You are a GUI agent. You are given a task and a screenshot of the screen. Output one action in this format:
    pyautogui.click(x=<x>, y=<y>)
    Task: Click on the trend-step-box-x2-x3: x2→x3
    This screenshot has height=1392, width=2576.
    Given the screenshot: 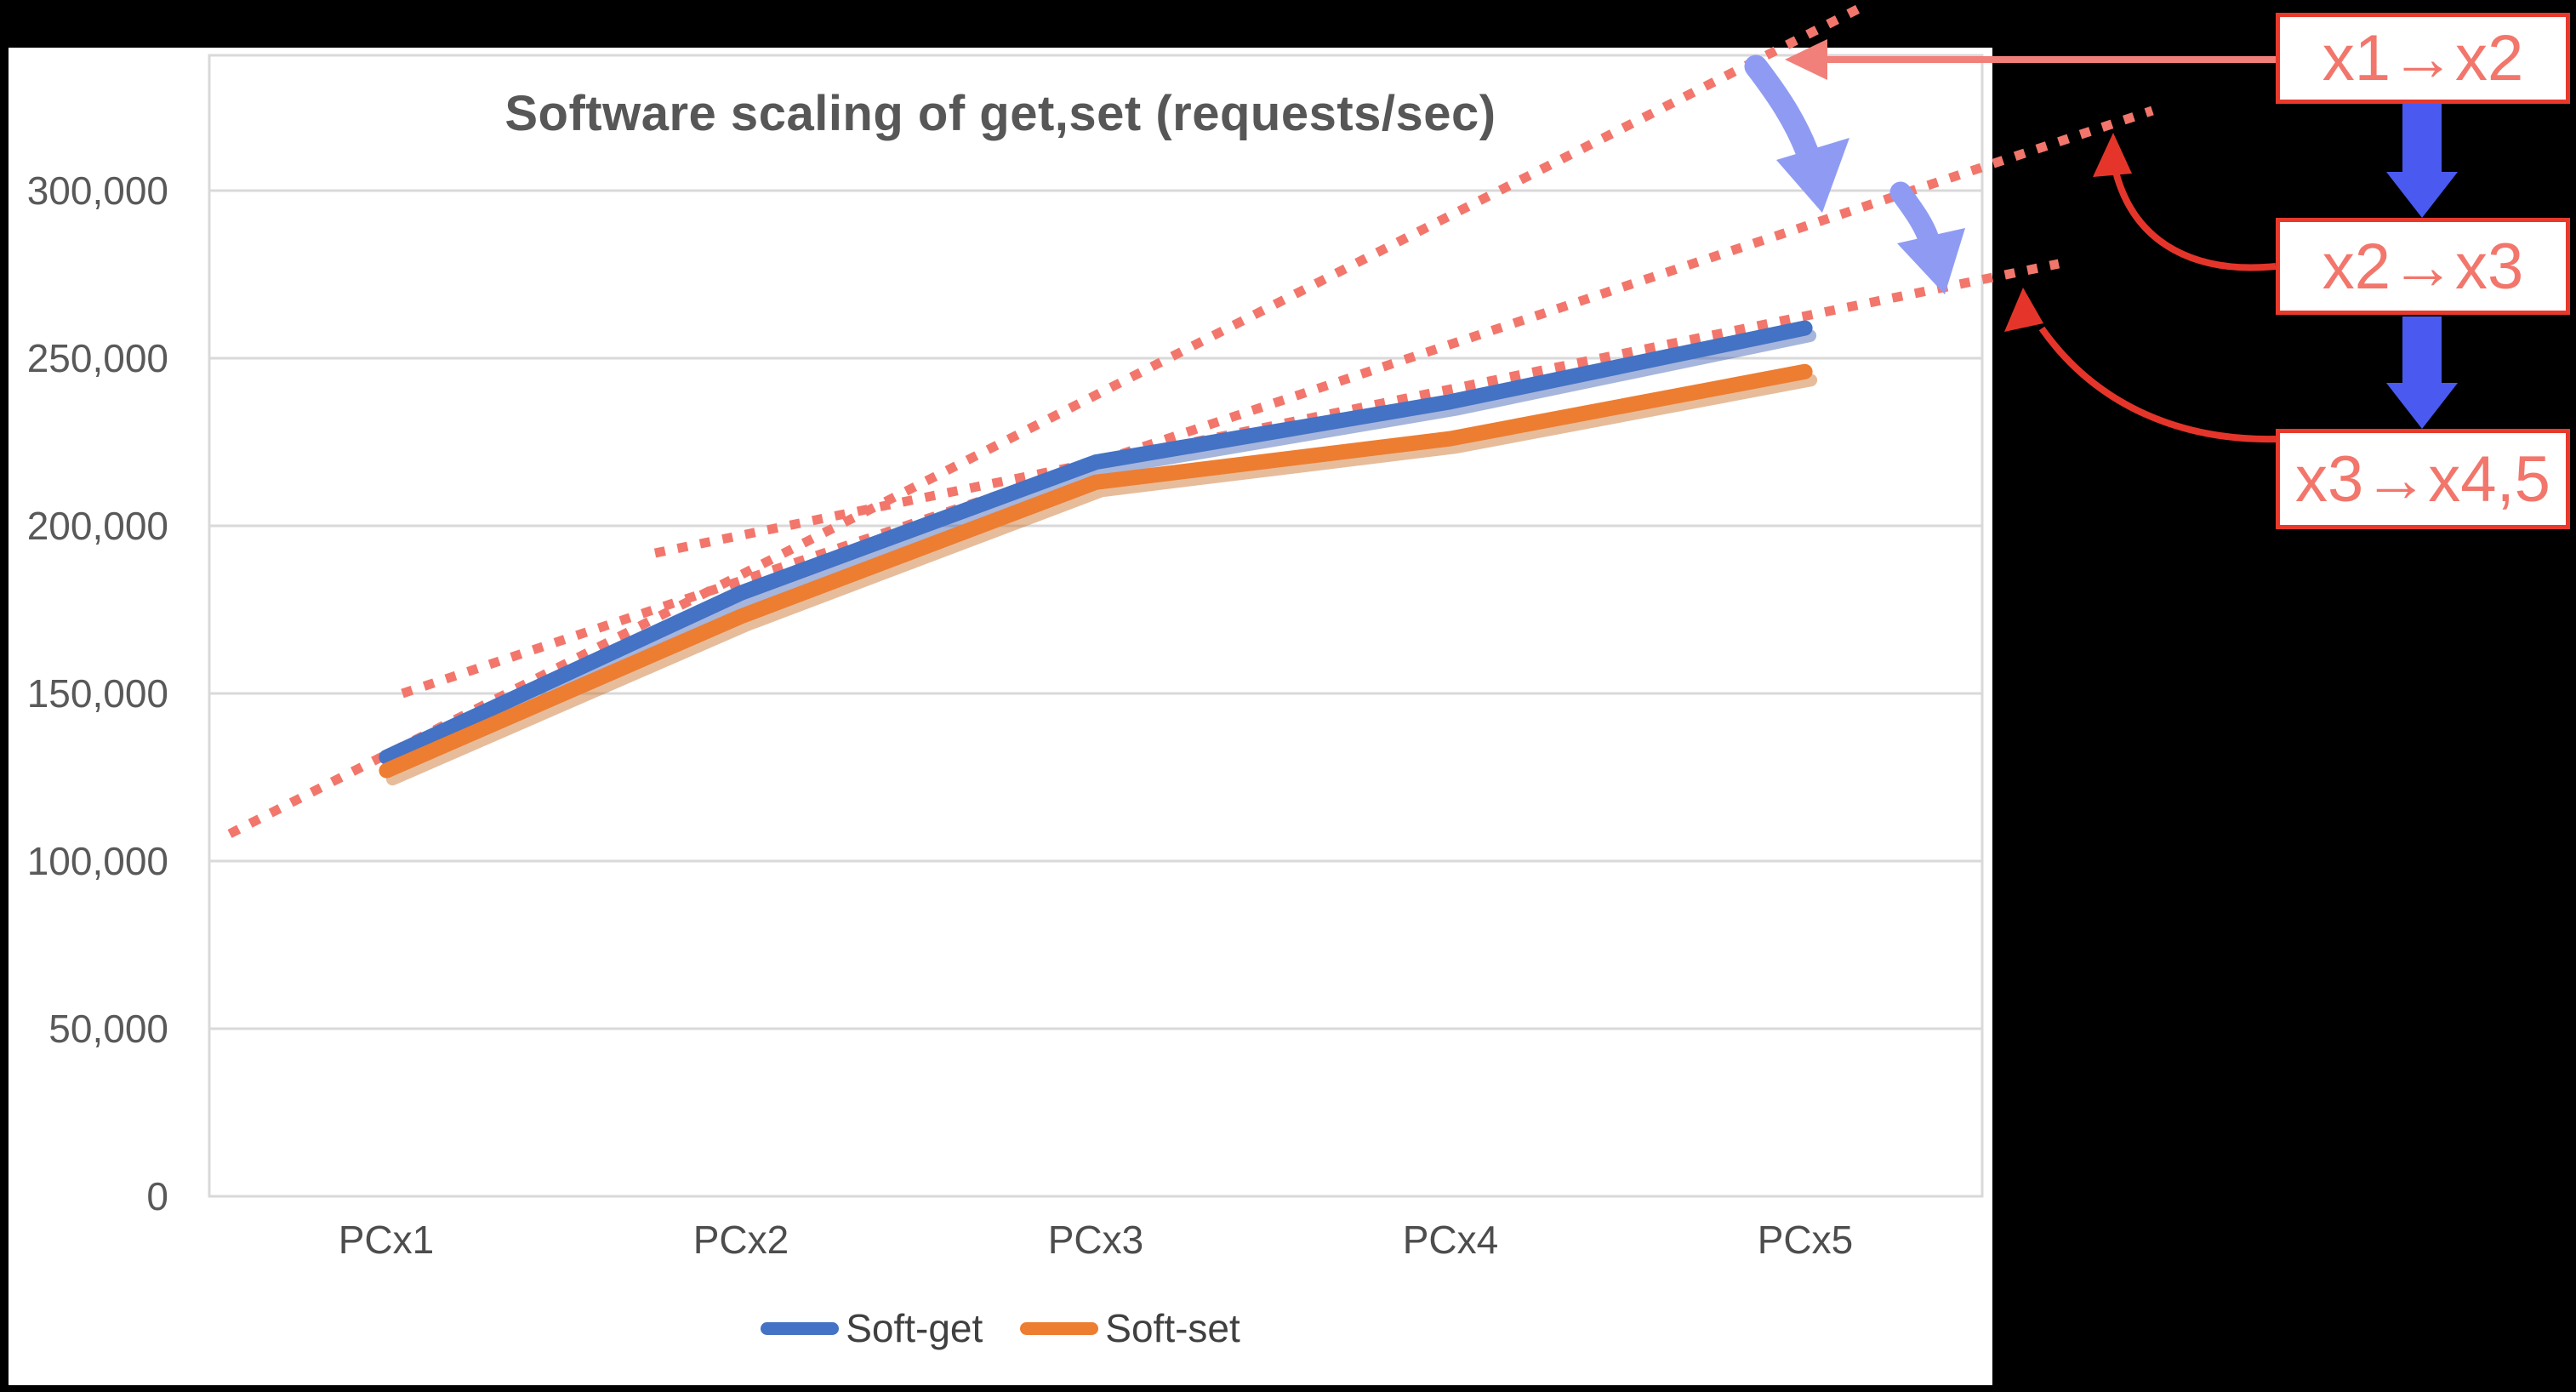 What is the action you would take?
    pyautogui.click(x=2423, y=266)
    